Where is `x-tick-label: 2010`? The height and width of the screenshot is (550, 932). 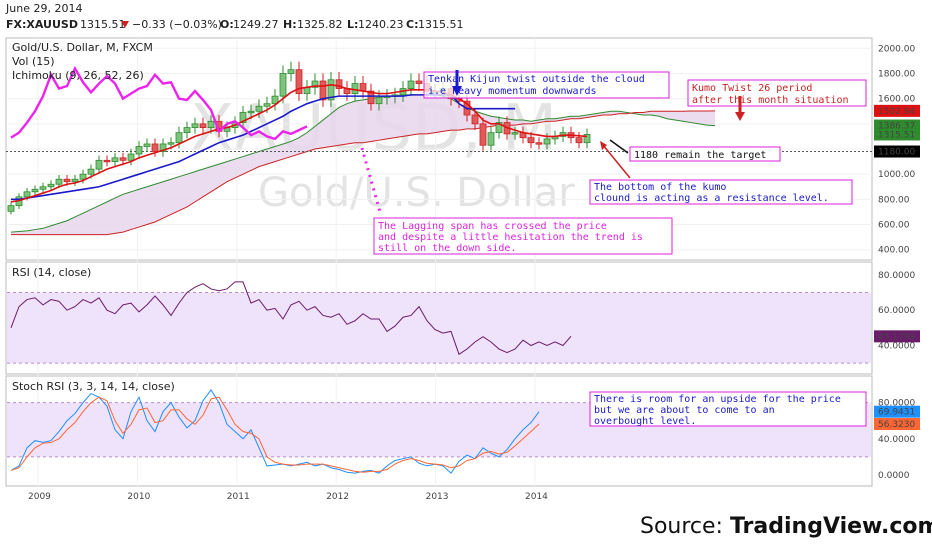
x-tick-label: 2010 is located at coordinates (138, 497).